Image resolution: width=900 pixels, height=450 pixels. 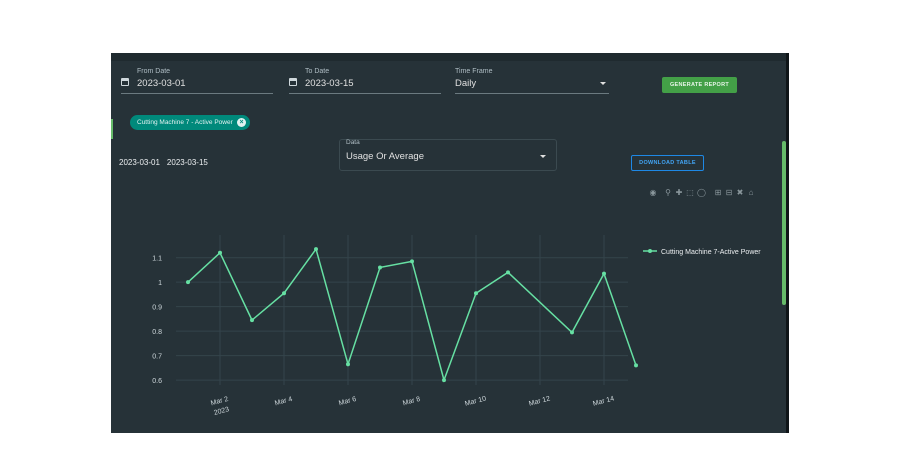 I want to click on zoom-out-icon: ⊟, so click(x=729, y=192).